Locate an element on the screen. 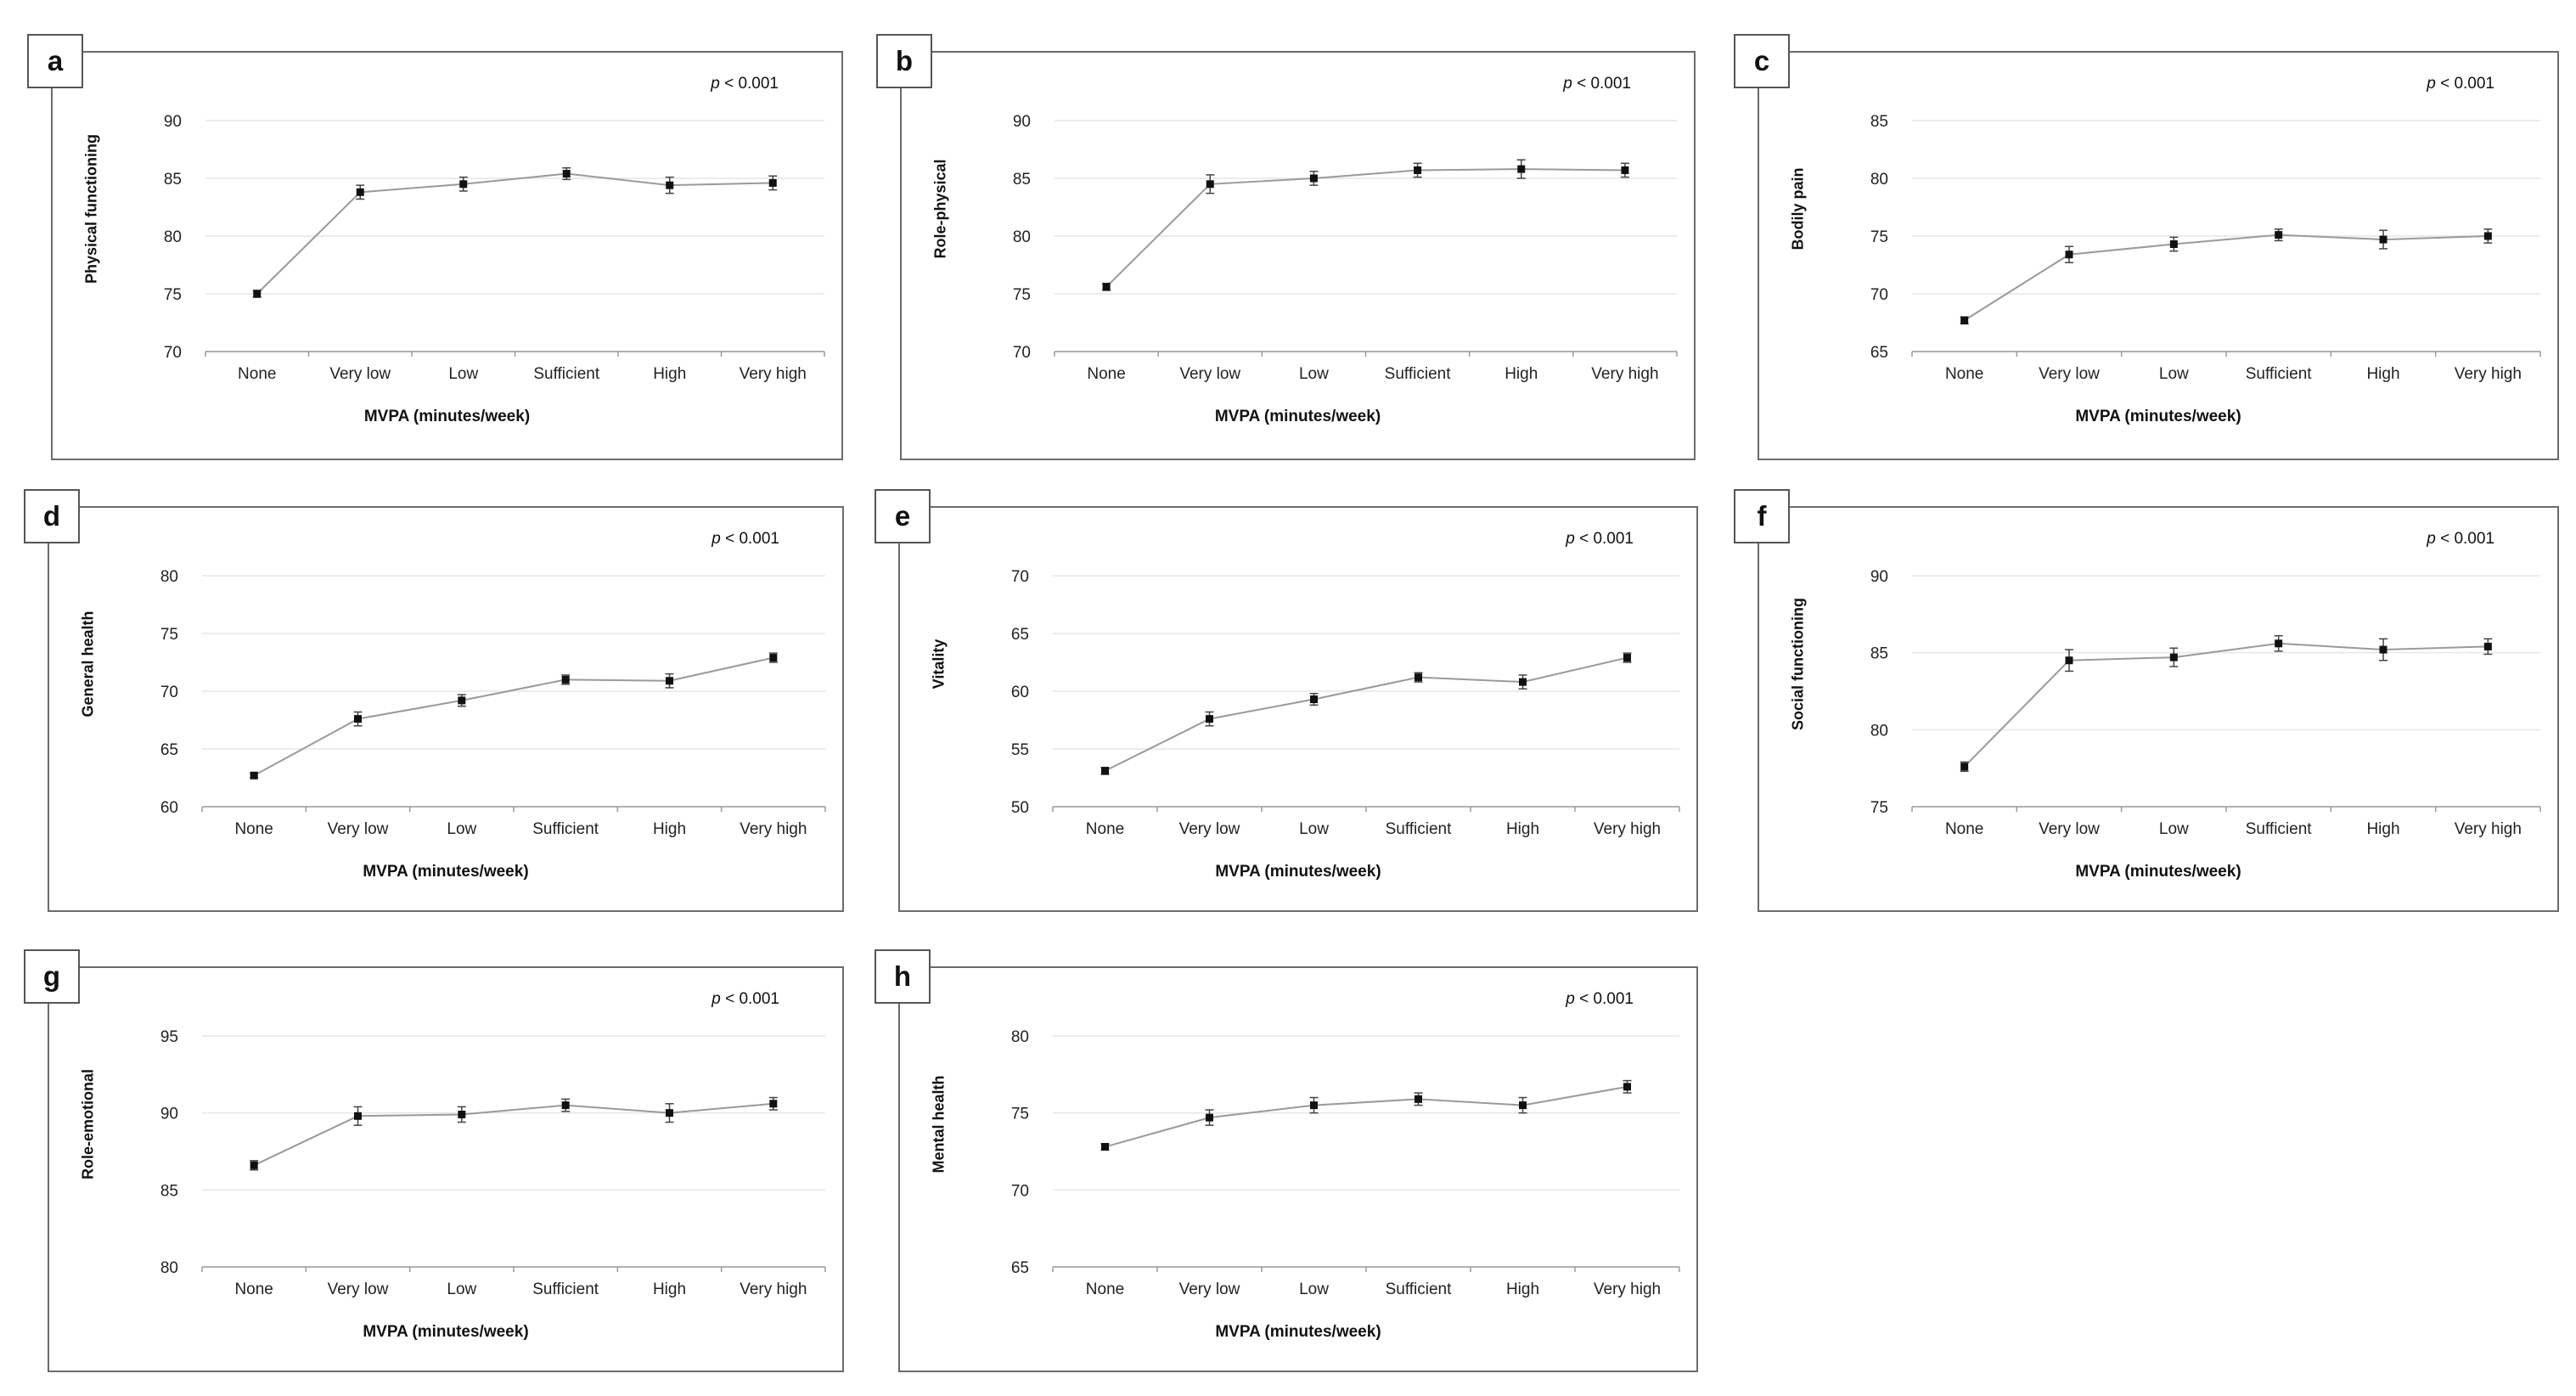 The width and height of the screenshot is (2576, 1396). panel-letter: h is located at coordinates (903, 976).